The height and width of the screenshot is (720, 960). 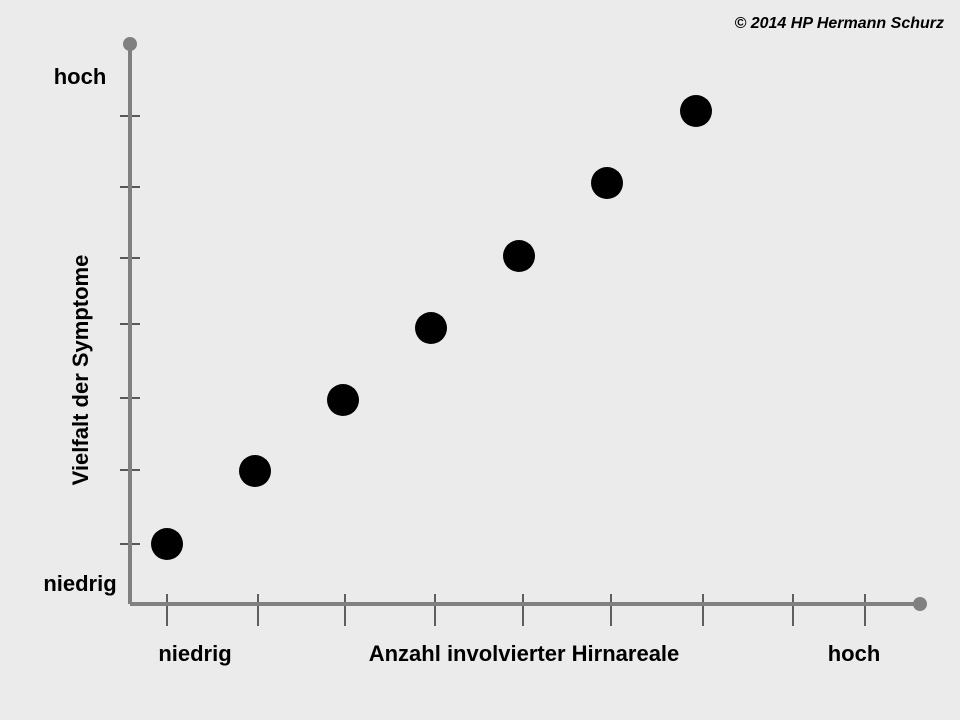 I want to click on y-axis-title: Vielfalt der Symptome, so click(x=80, y=370).